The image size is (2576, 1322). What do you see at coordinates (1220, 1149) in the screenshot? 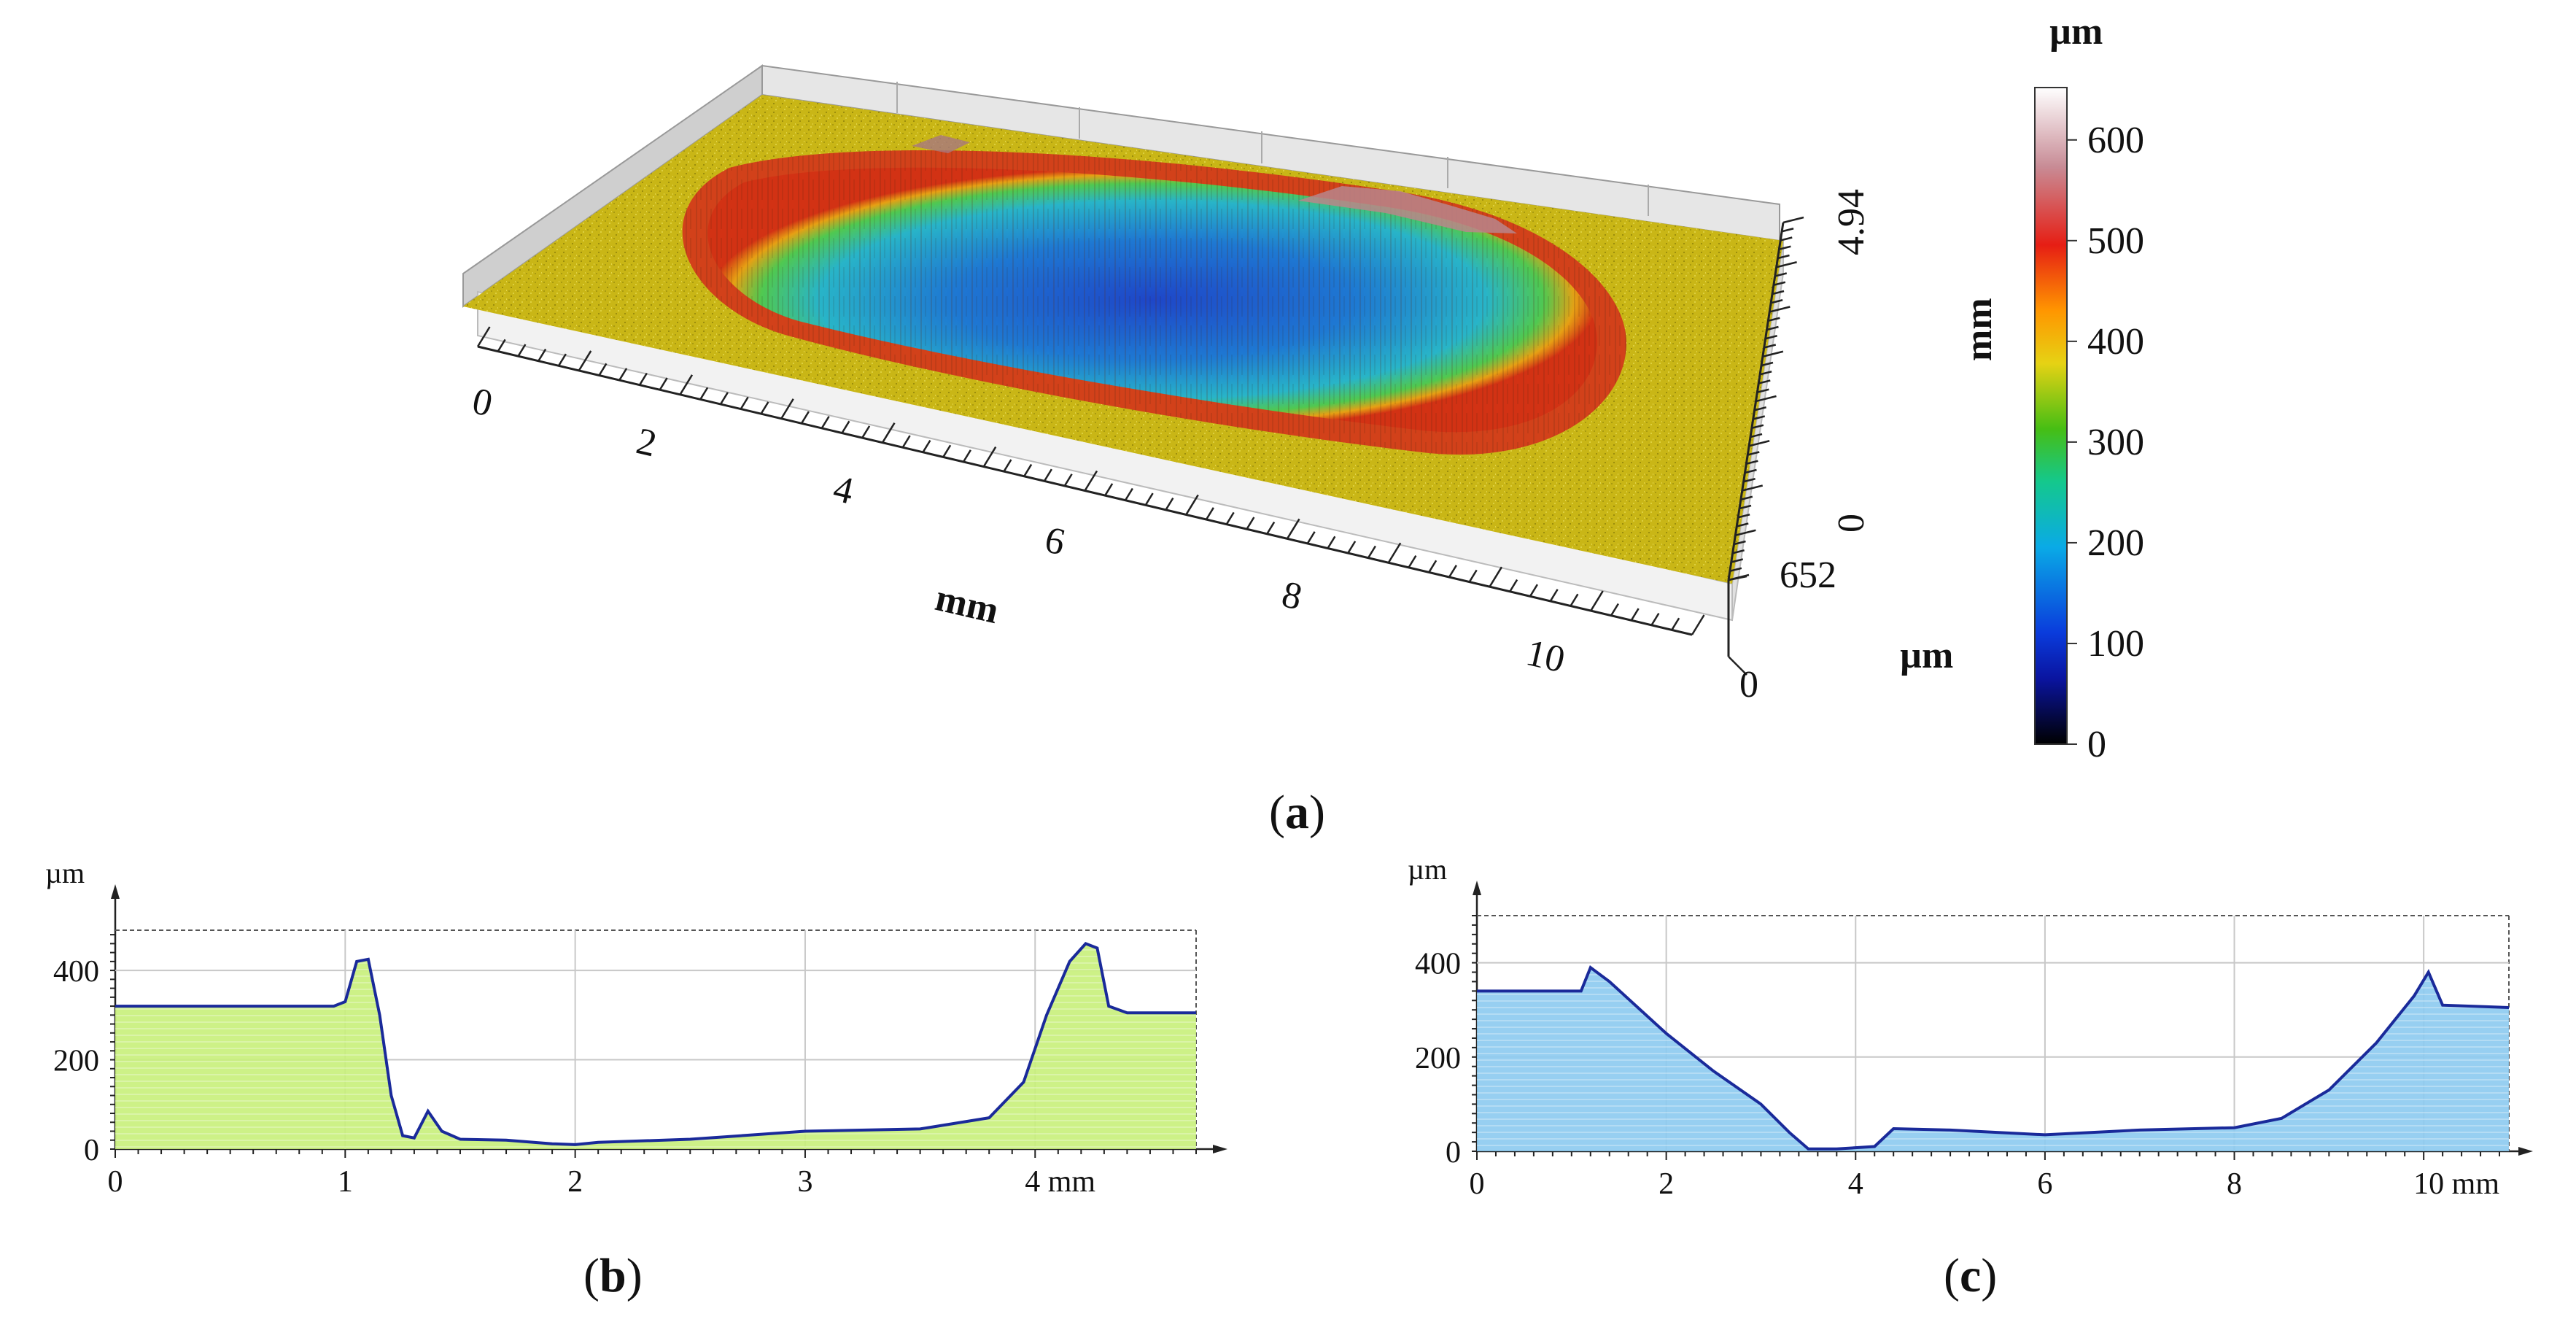
I see `x-arrow-b` at bounding box center [1220, 1149].